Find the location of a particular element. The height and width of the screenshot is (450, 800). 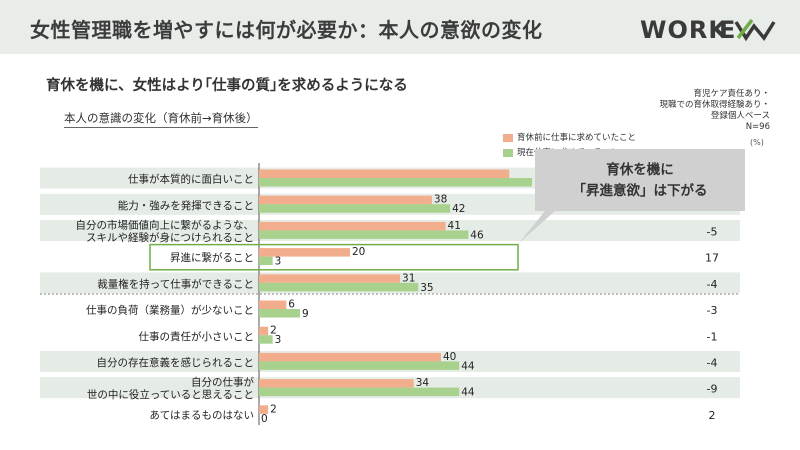

header-band is located at coordinates (400, 27).